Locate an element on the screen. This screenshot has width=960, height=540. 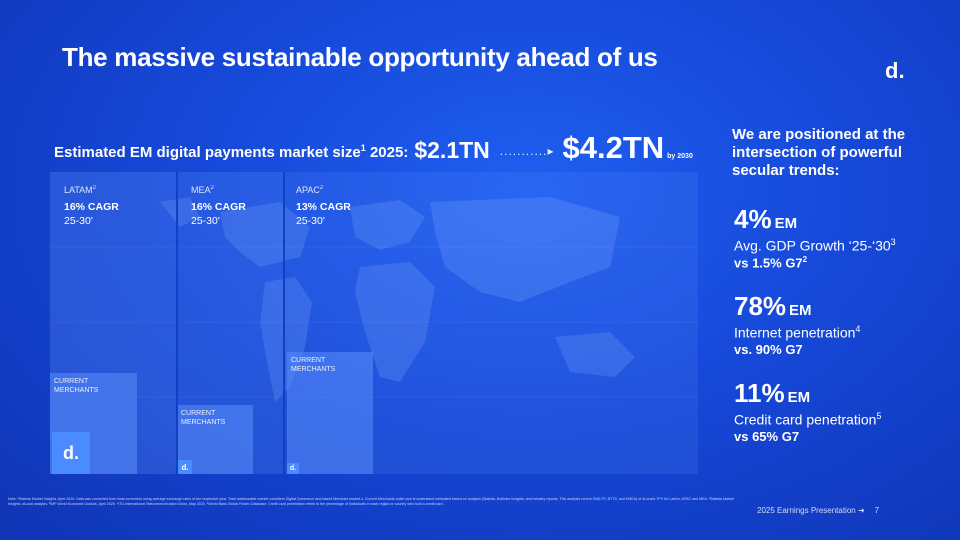
apac-dlocal-badge-icon: d. is located at coordinates (293, 468).